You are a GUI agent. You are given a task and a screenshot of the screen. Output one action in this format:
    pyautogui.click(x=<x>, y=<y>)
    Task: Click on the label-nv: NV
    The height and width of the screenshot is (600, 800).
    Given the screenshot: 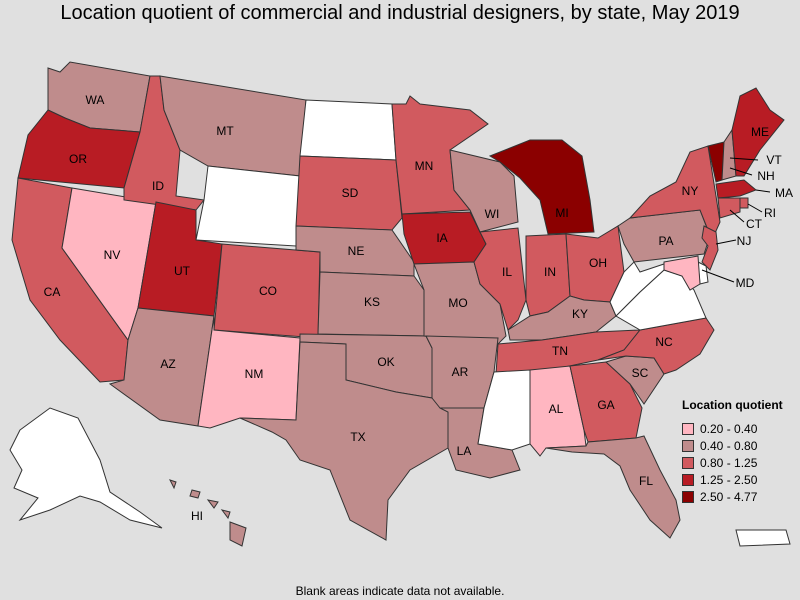 What is the action you would take?
    pyautogui.click(x=112, y=255)
    